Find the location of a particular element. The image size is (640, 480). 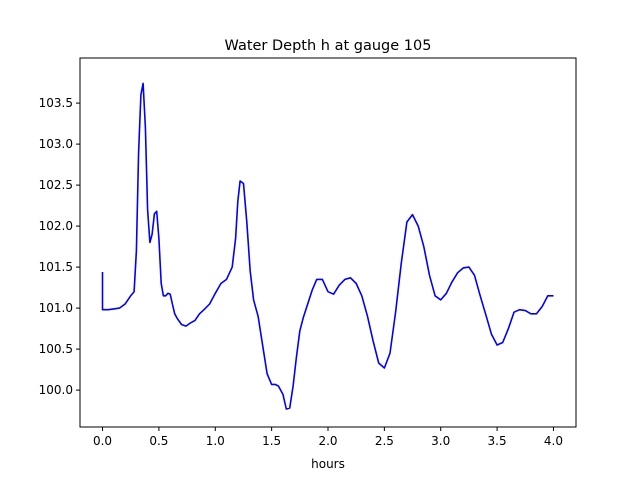

y-tick-label: 102.0 is located at coordinates (56, 226).